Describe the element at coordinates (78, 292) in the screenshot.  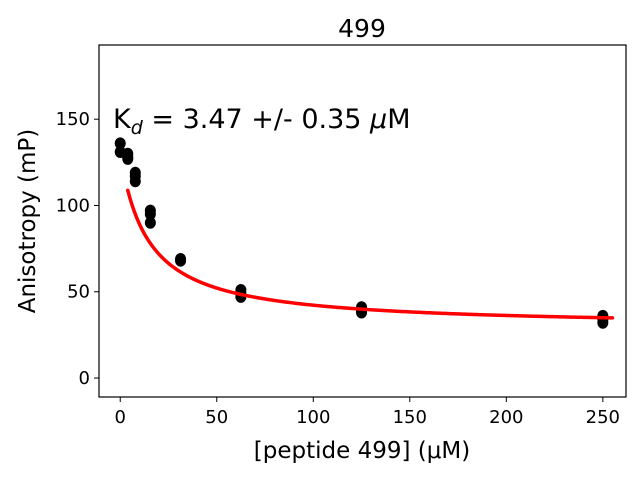
I see `y-tick-label: 50` at that location.